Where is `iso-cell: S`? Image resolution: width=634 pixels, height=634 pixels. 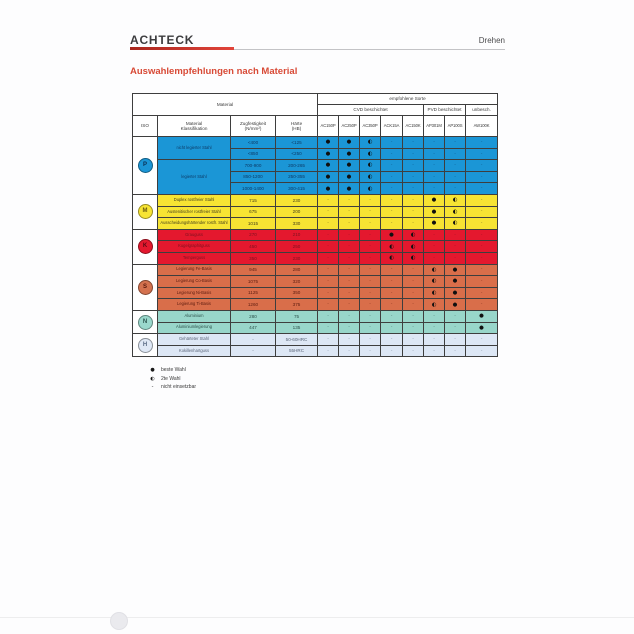 iso-cell: S is located at coordinates (145, 287).